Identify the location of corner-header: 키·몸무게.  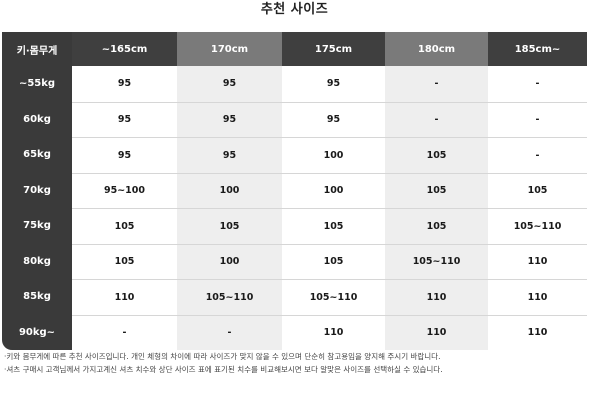
(37, 49).